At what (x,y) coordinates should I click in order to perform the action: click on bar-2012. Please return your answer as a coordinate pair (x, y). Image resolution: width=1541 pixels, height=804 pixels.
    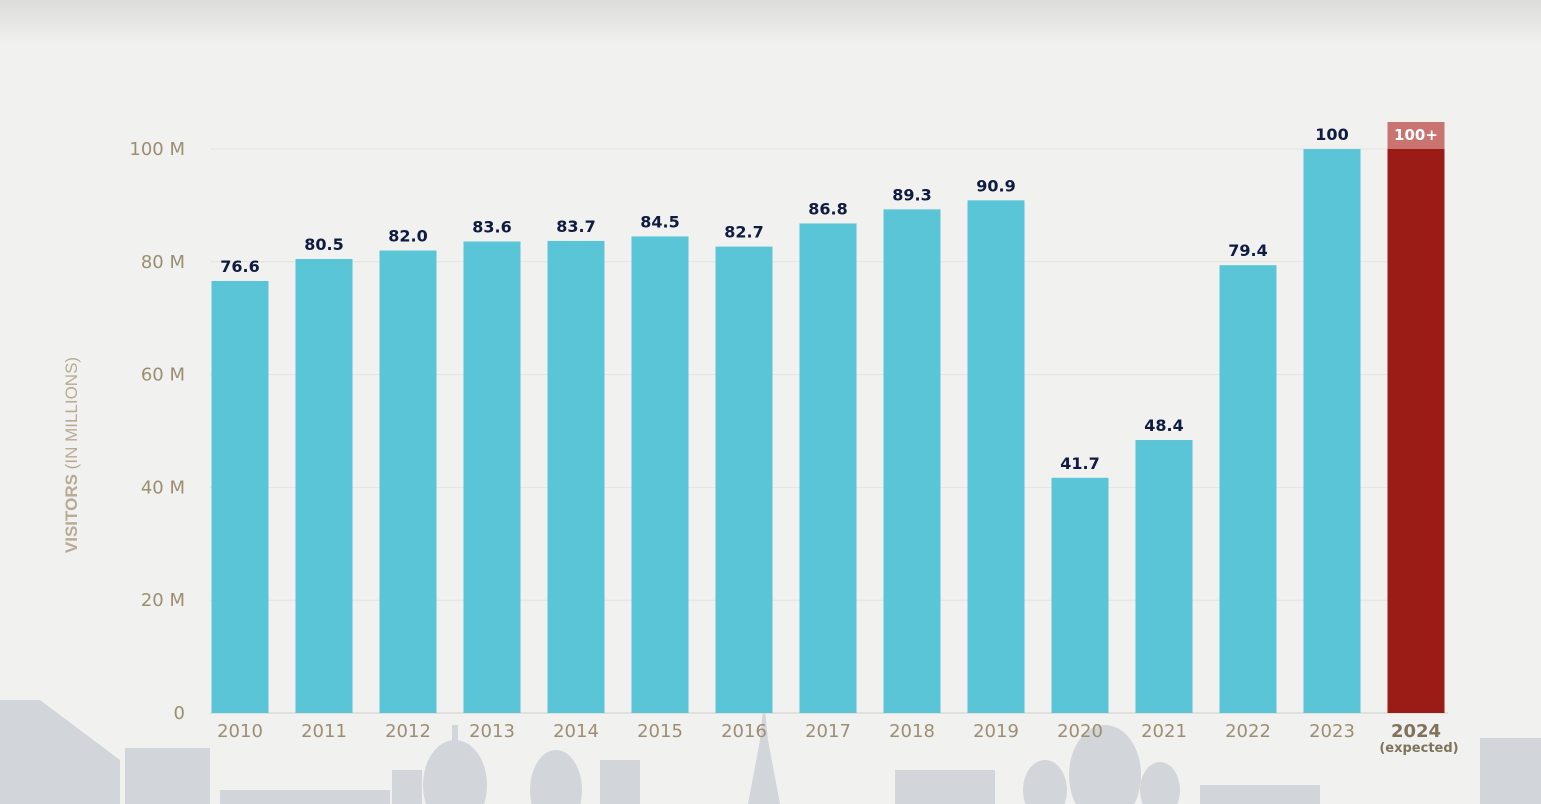
    Looking at the image, I should click on (408, 481).